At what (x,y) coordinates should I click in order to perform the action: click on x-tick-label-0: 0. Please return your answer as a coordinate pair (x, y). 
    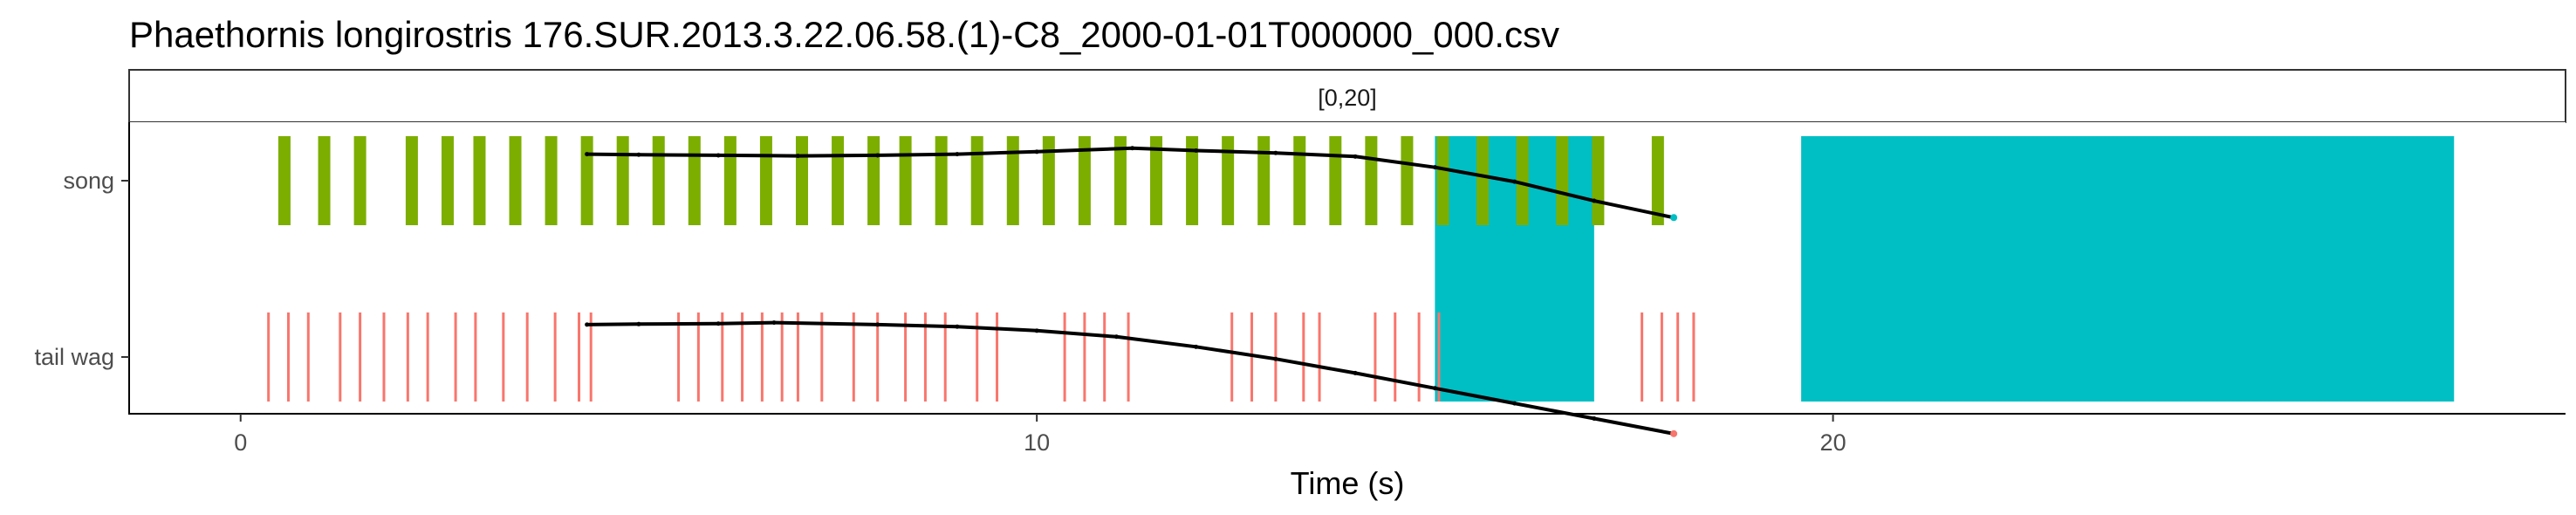
    Looking at the image, I should click on (241, 442).